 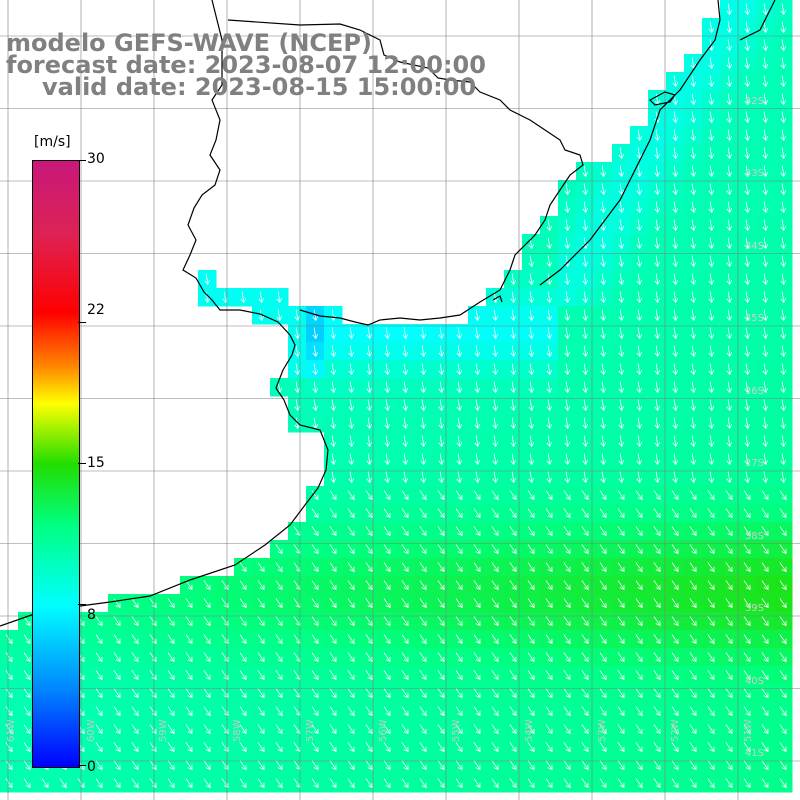 I want to click on longitude-label: 56W, so click(x=383, y=730).